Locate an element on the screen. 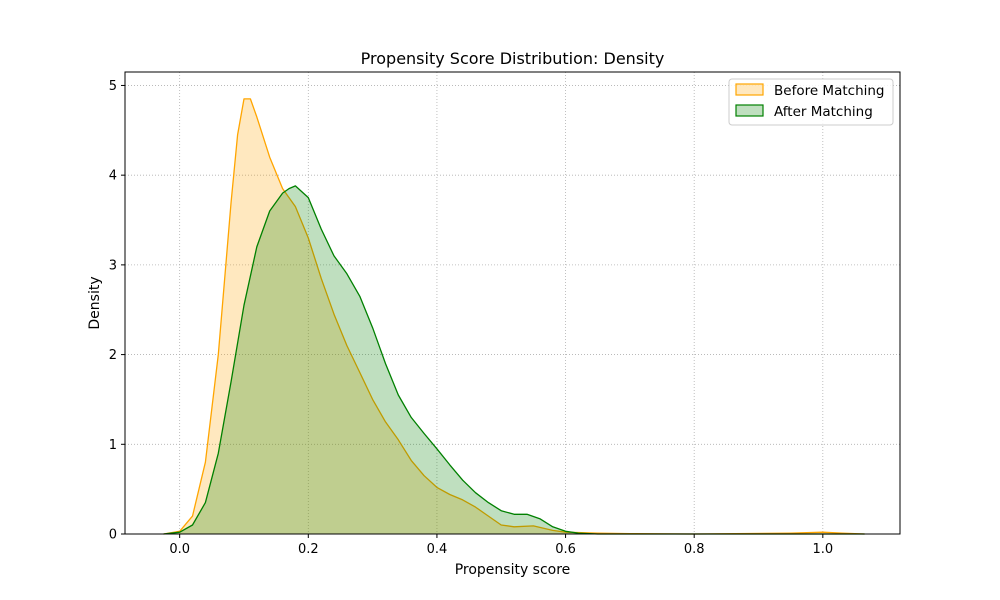  x-tick-label: 0.8 is located at coordinates (694, 549).